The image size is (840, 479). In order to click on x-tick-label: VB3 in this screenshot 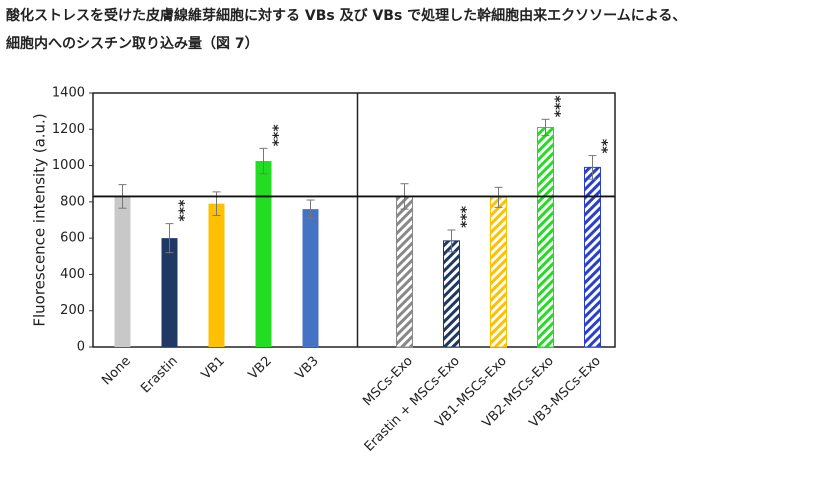, I will do `click(307, 368)`.